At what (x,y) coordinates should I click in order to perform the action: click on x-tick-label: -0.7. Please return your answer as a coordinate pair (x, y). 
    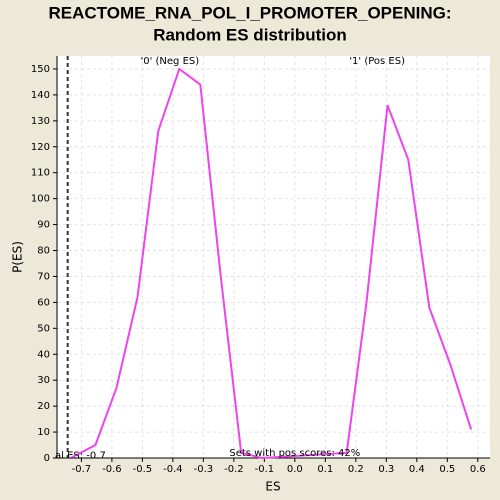
    Looking at the image, I should click on (82, 469).